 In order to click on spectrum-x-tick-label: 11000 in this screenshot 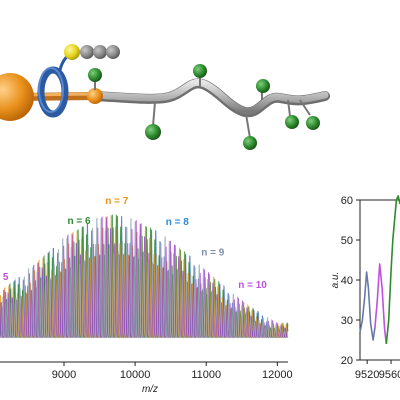, I will do `click(206, 375)`.